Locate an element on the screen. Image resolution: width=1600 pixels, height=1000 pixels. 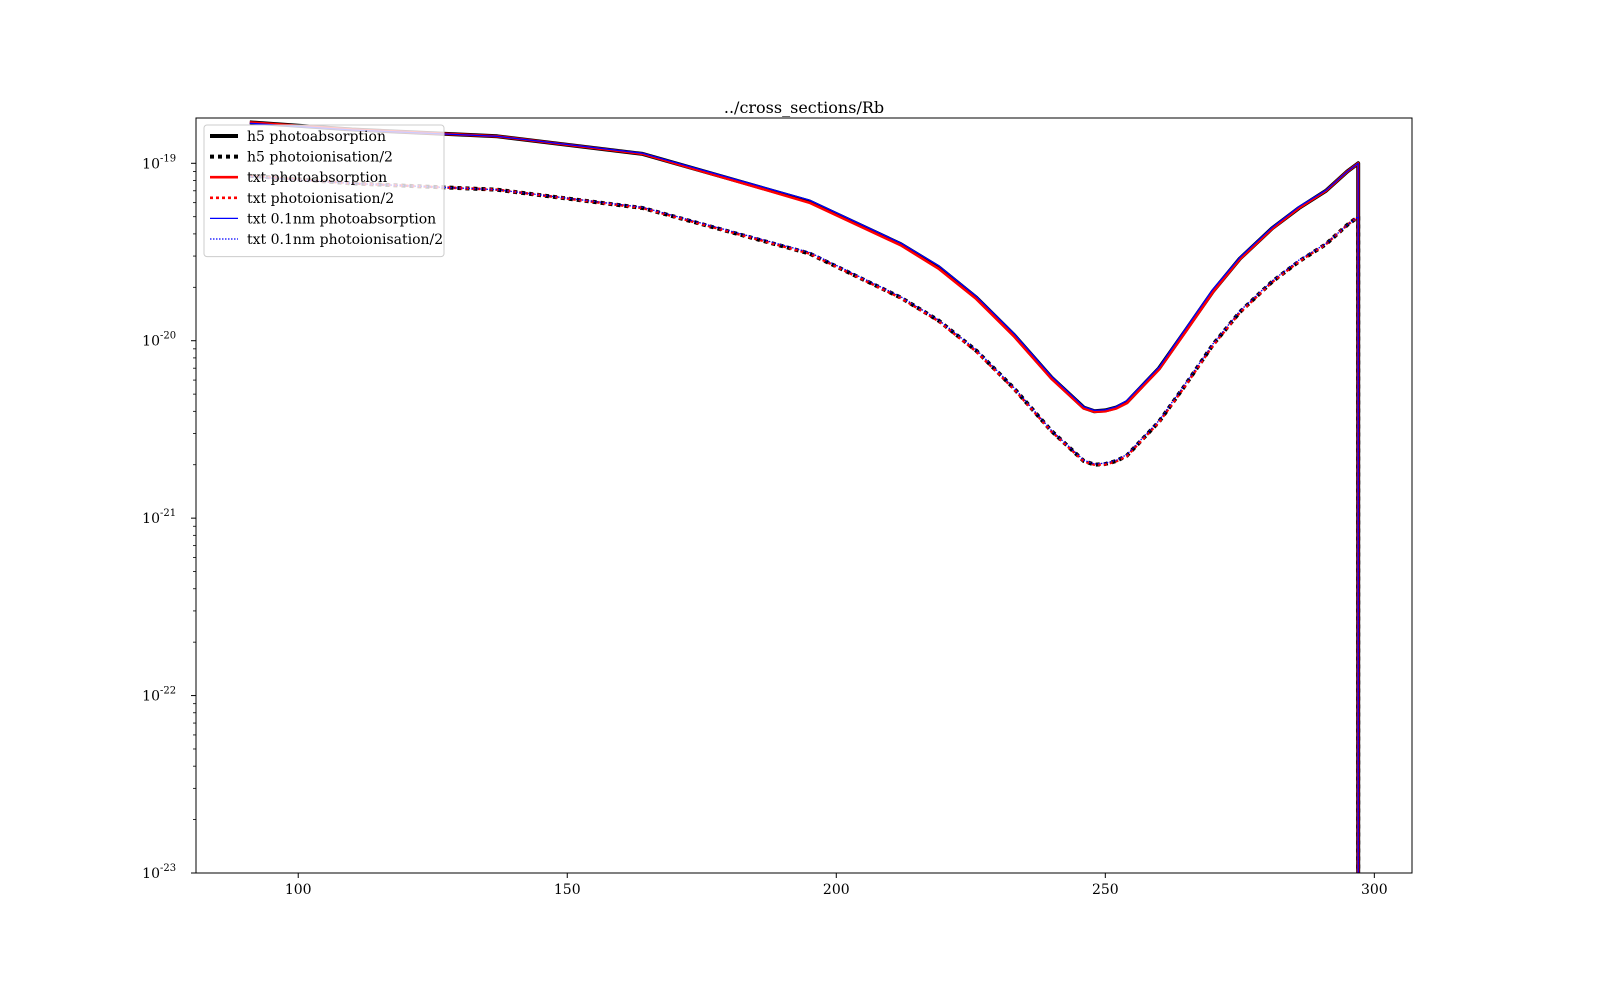
y-tick-exponent: -21 is located at coordinates (168, 513).